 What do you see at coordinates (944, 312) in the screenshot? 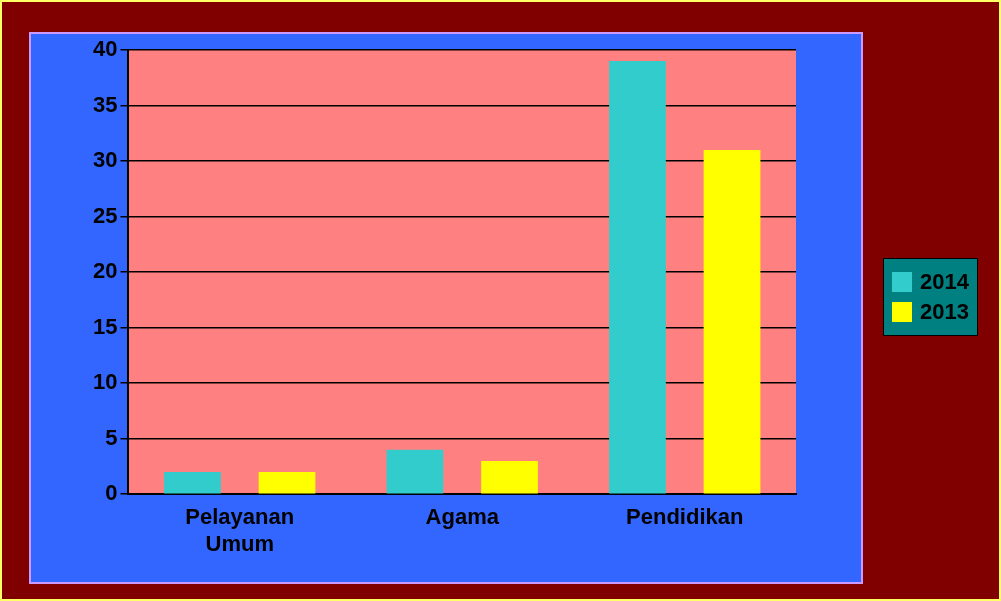
I see `legend-label: 2013` at bounding box center [944, 312].